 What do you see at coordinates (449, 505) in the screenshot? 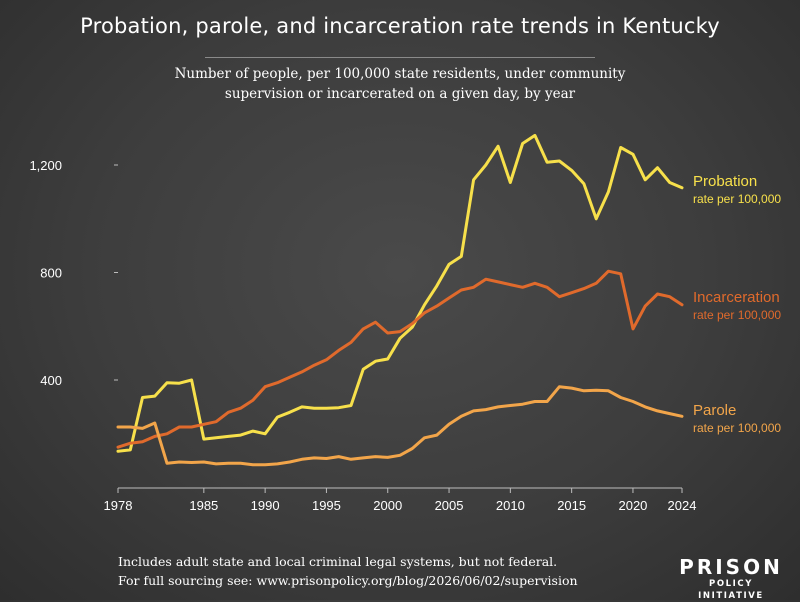
I see `x-tick-label: 2005` at bounding box center [449, 505].